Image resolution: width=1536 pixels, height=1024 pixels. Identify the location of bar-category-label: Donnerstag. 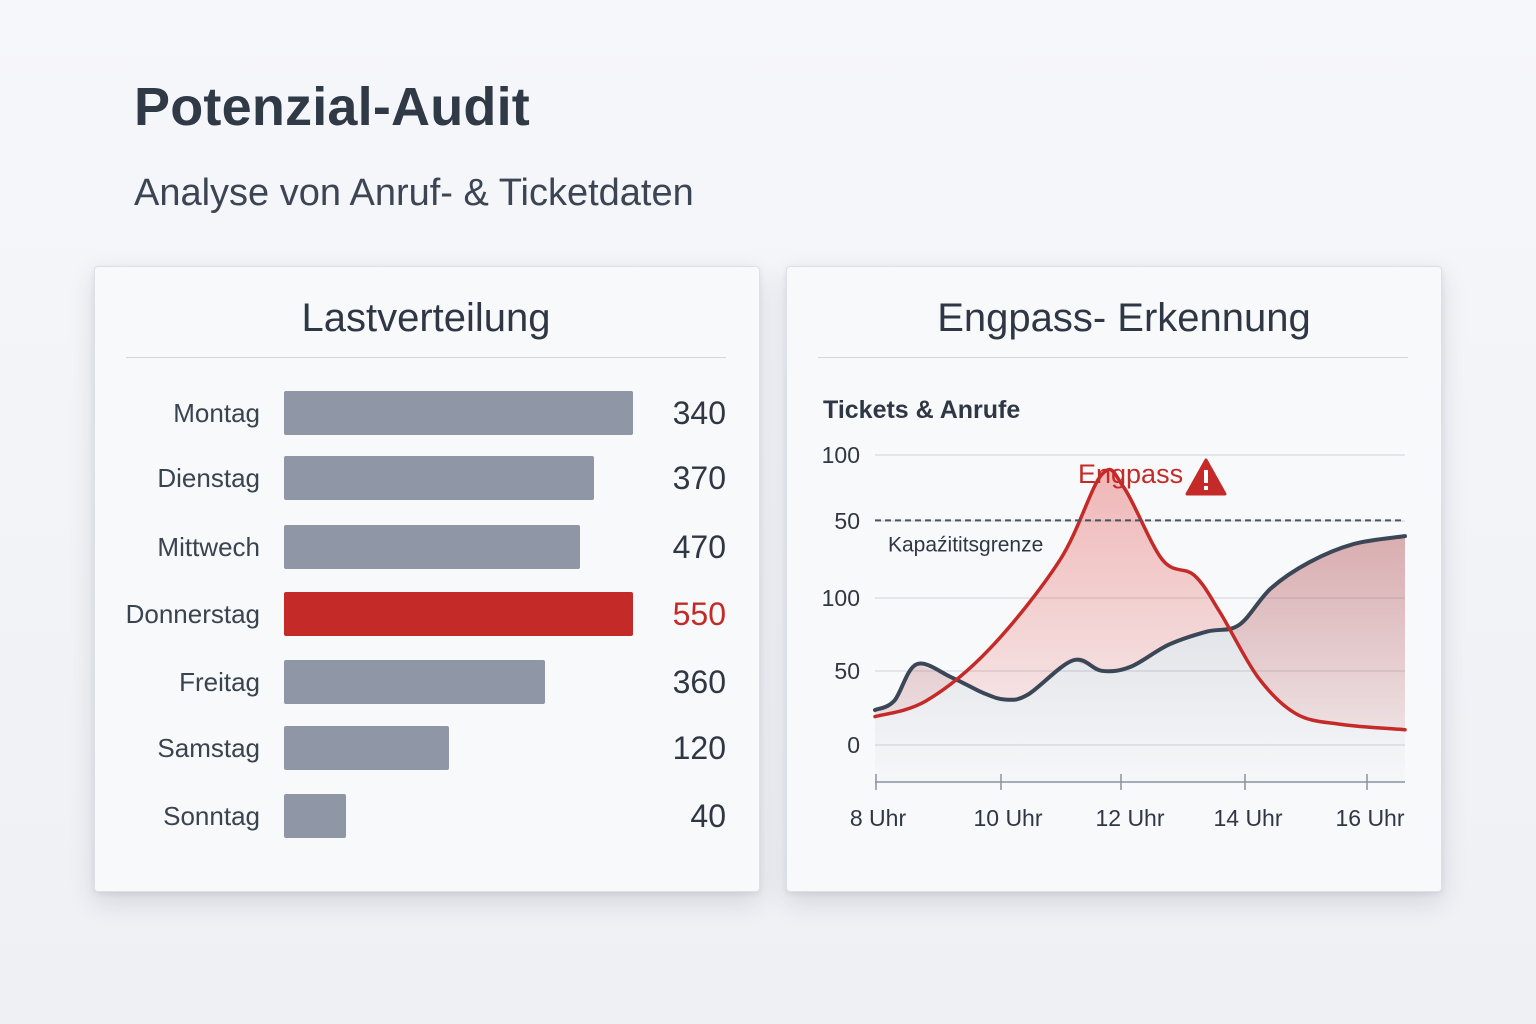
(192, 614).